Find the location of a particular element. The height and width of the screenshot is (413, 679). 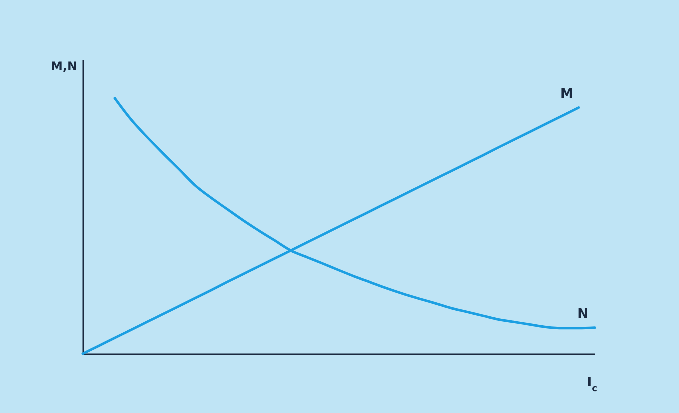

x-axis-title: I$_{c}$ is located at coordinates (592, 385).